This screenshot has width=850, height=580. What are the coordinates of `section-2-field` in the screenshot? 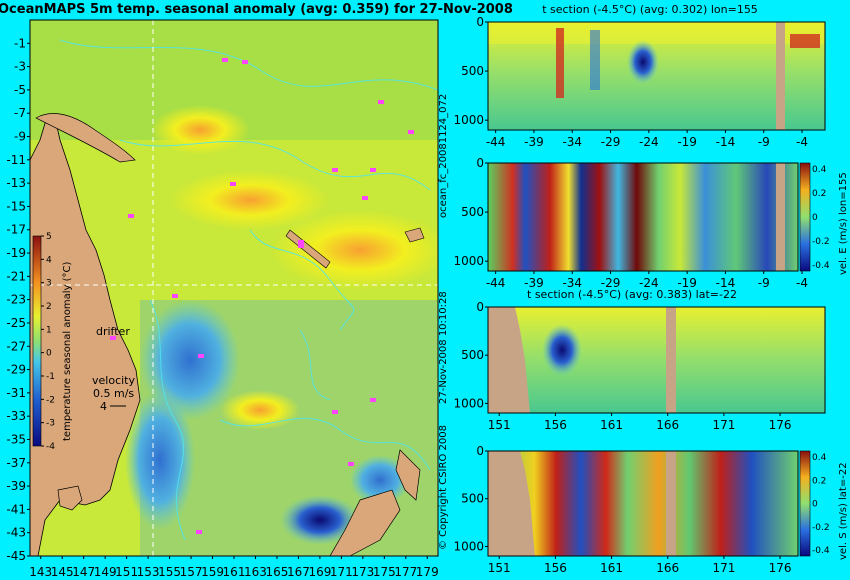 It's located at (643, 217).